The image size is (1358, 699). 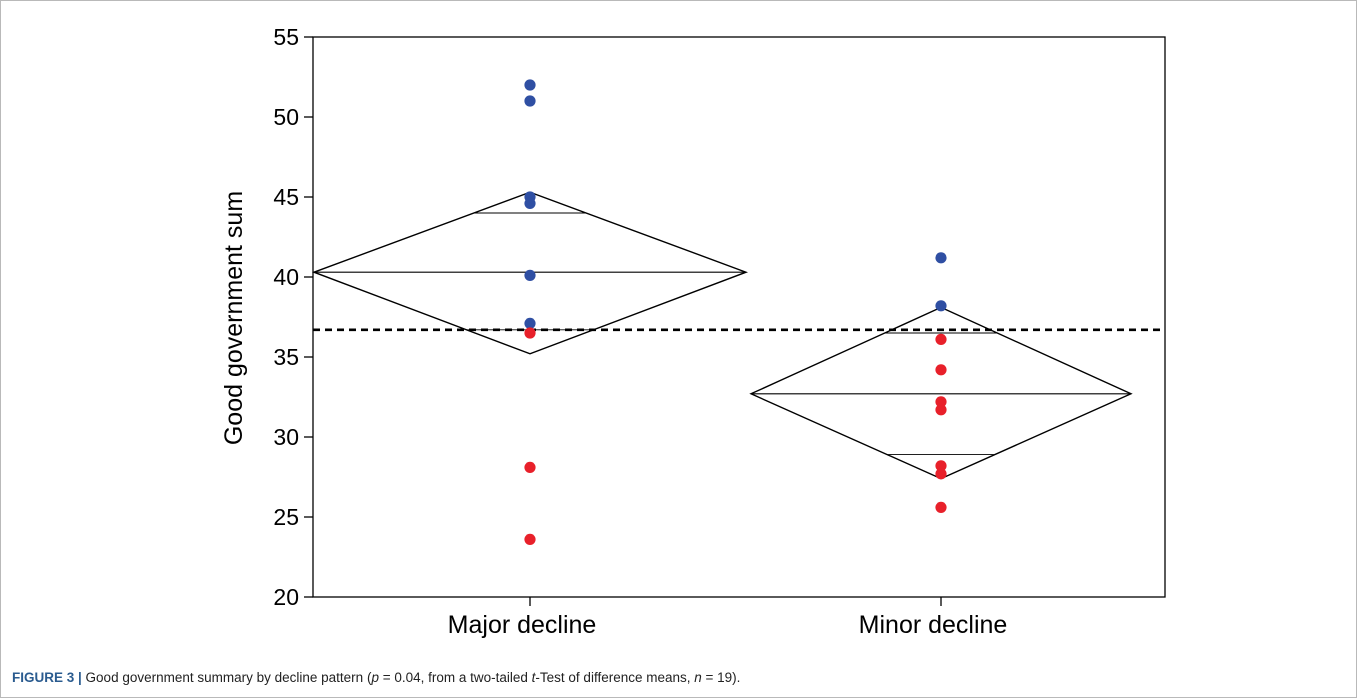 What do you see at coordinates (286, 37) in the screenshot?
I see `y-tick-label: 55` at bounding box center [286, 37].